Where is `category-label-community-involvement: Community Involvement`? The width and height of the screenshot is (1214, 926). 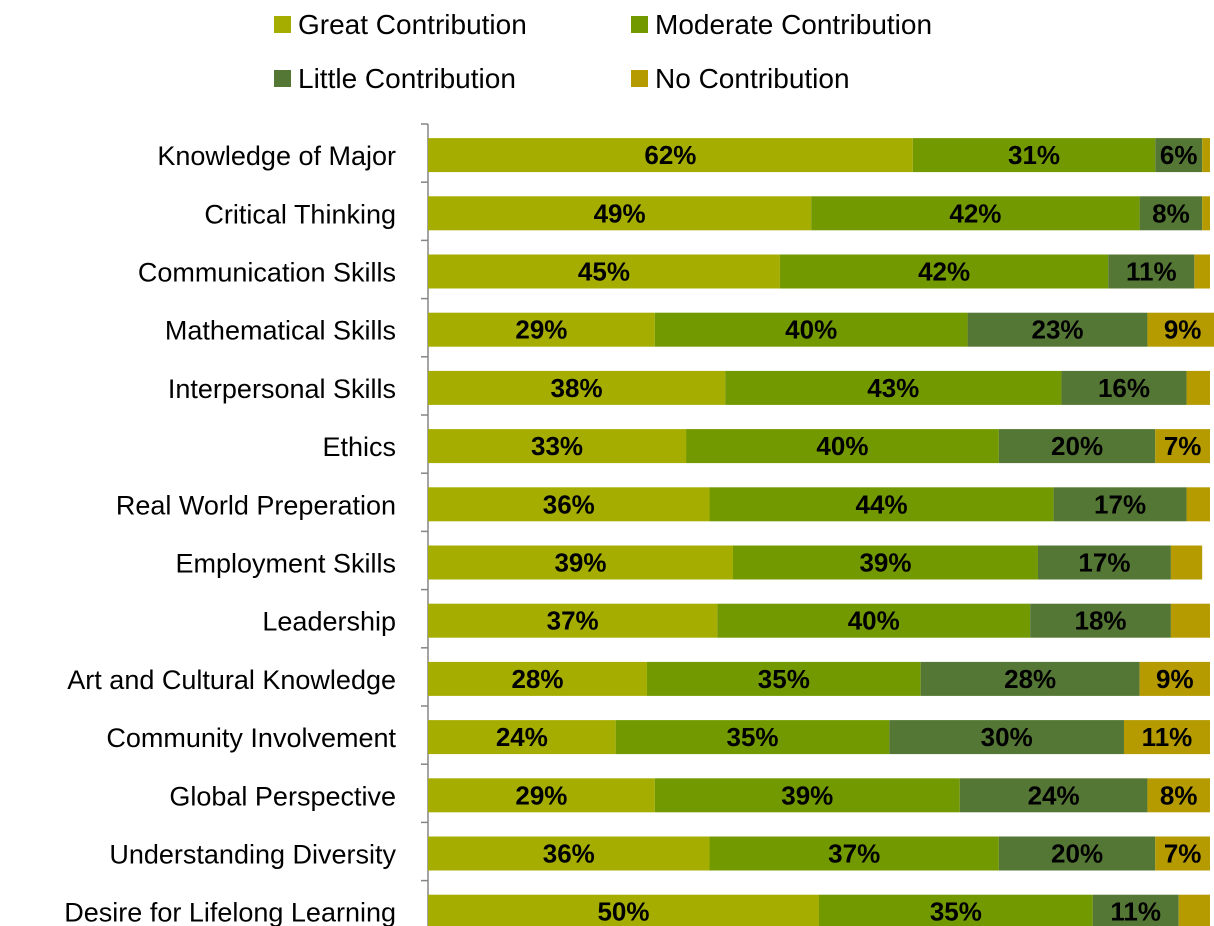
category-label-community-involvement: Community Involvement is located at coordinates (251, 738).